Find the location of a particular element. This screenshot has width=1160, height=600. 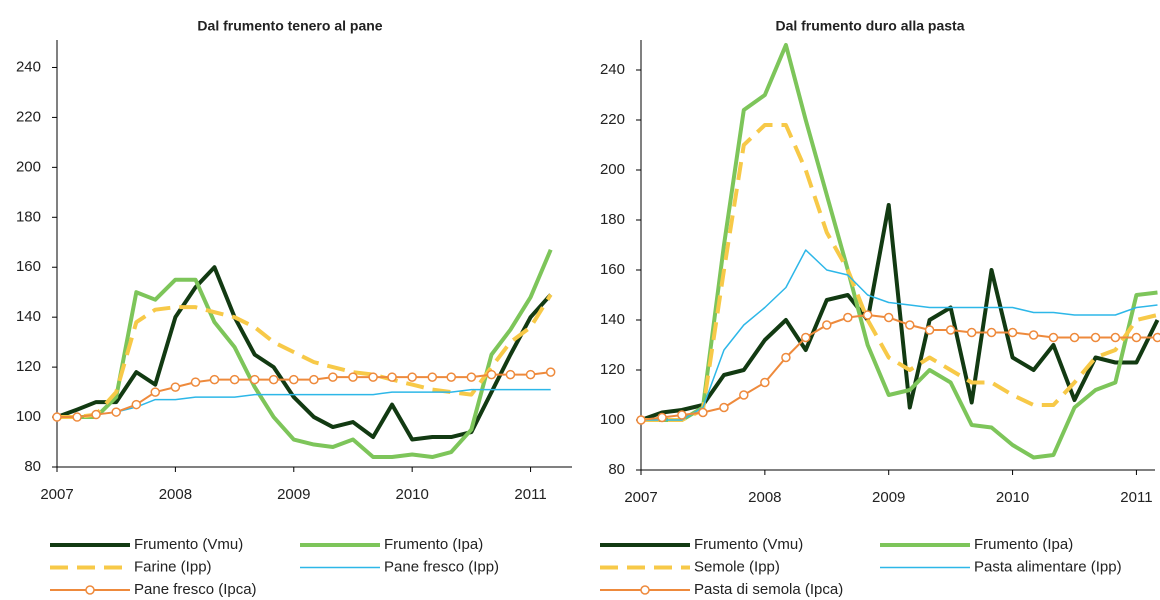

legend-label: Semole (Ipp) is located at coordinates (737, 566).